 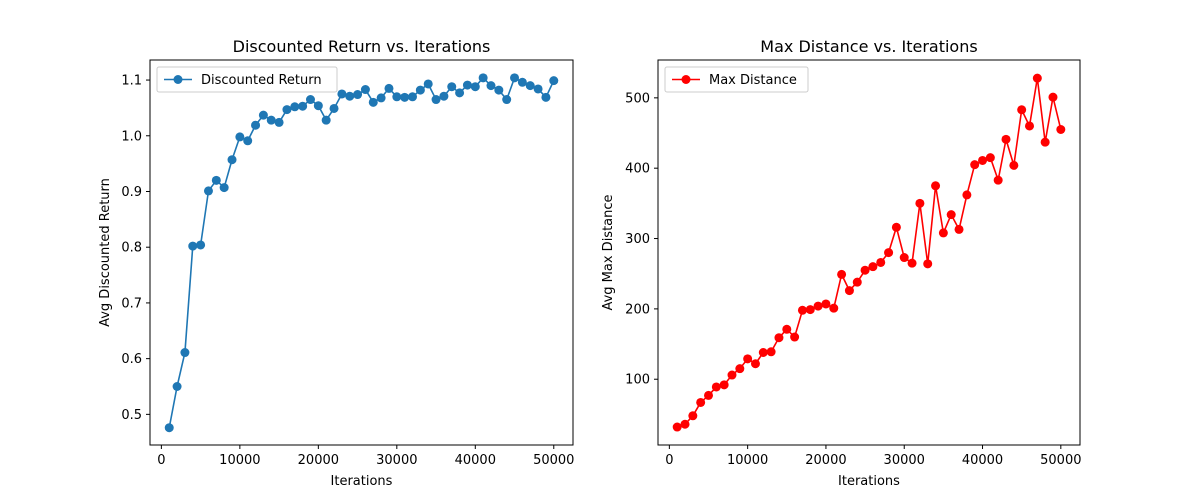 What do you see at coordinates (637, 309) in the screenshot?
I see `max-distance-y-tick-label: 200` at bounding box center [637, 309].